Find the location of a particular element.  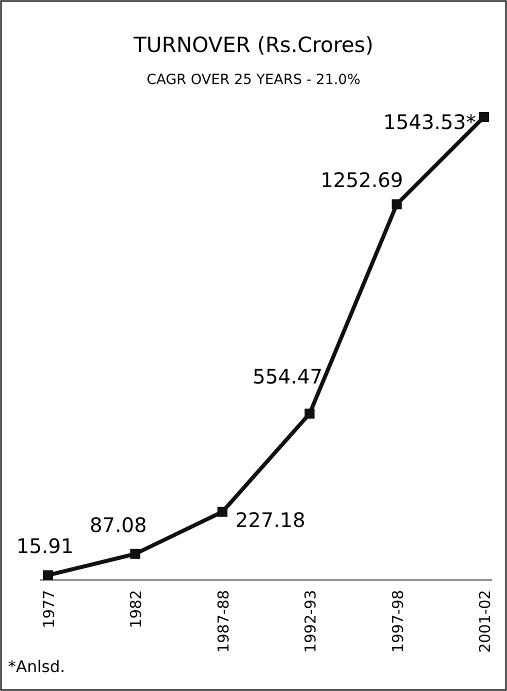

chart-title: TURNOVER (Rs.Crores) is located at coordinates (253, 45).